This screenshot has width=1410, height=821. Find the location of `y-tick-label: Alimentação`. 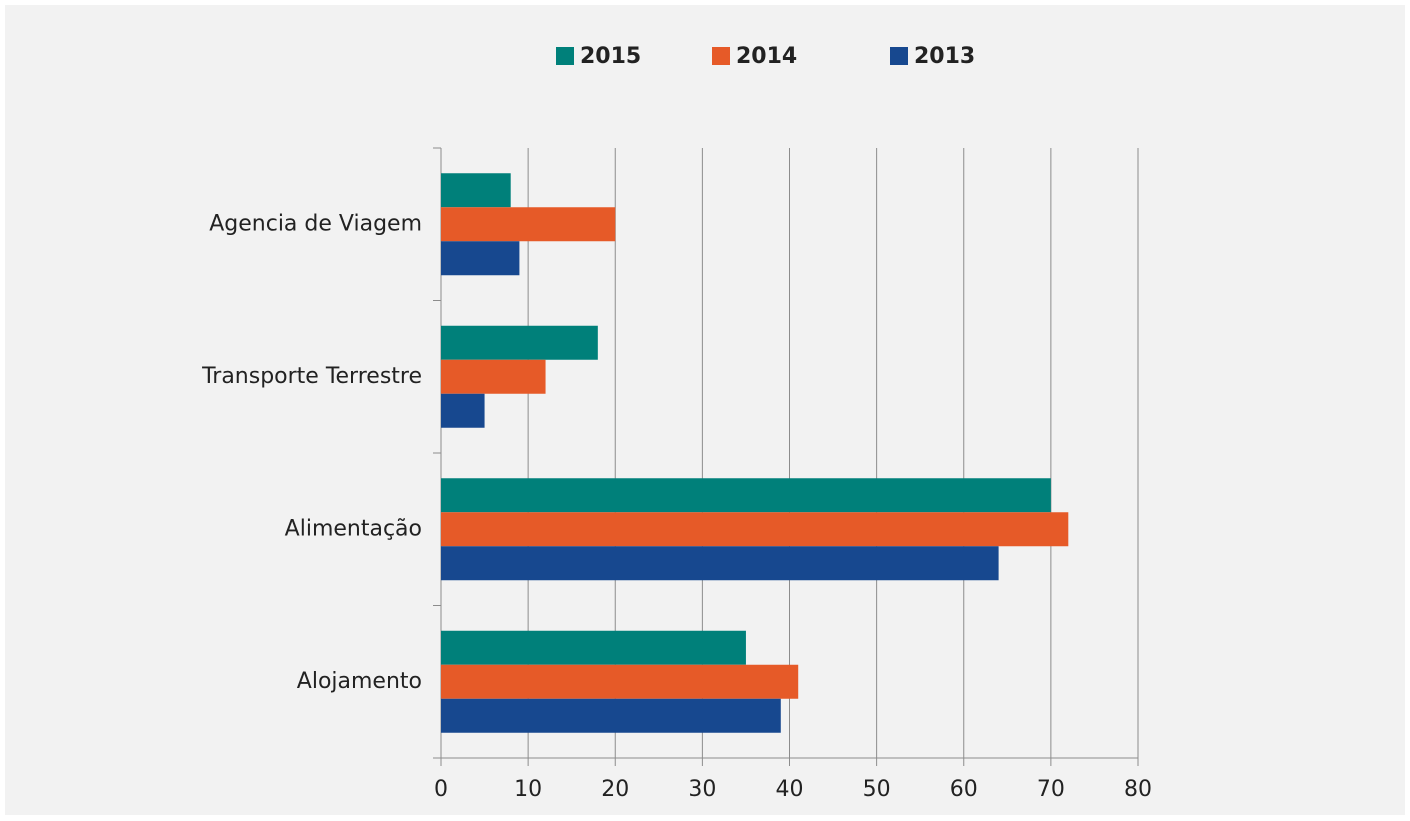

y-tick-label: Alimentação is located at coordinates (353, 528).